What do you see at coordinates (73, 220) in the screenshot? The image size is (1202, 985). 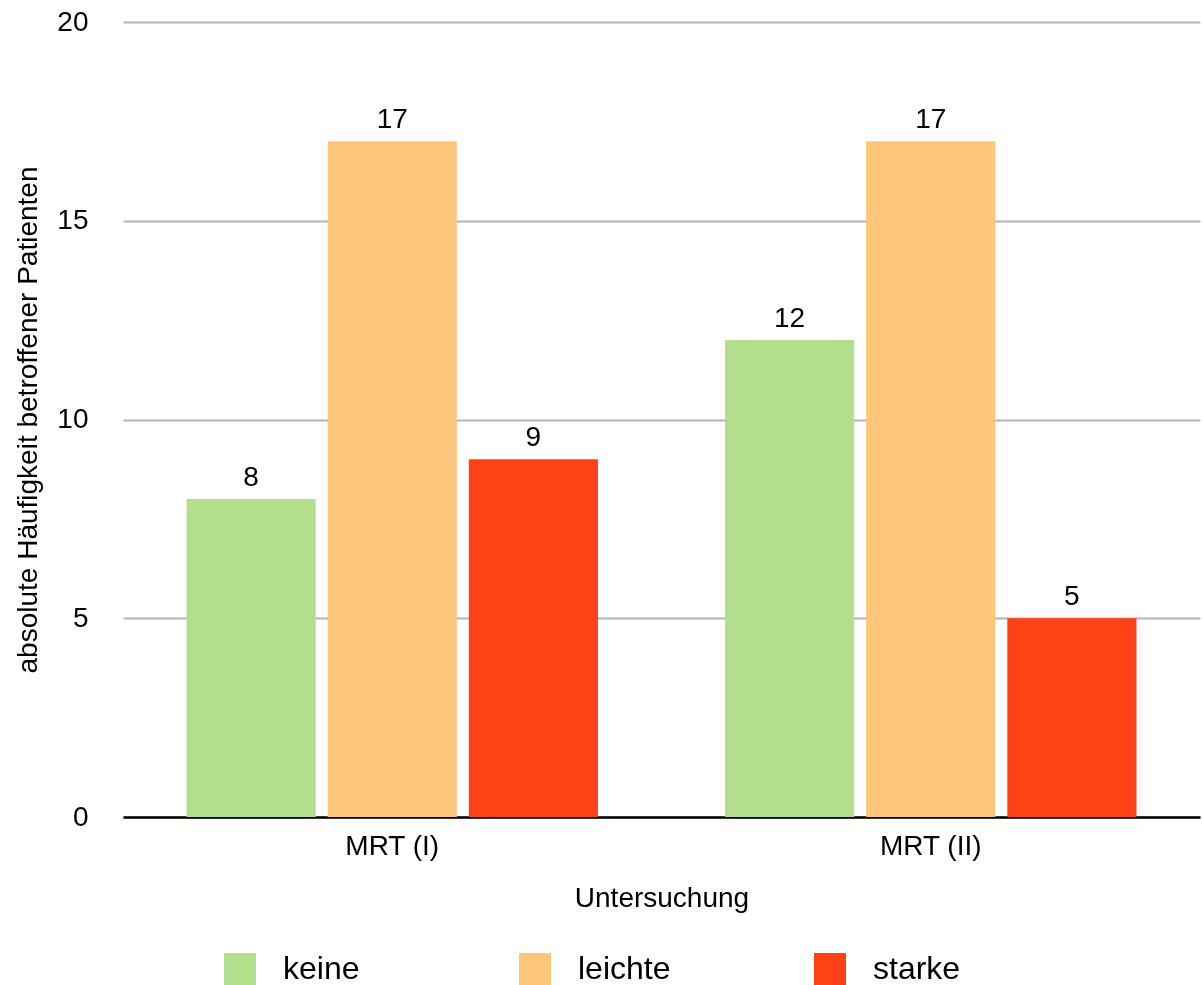 I see `y-tick-label: 15` at bounding box center [73, 220].